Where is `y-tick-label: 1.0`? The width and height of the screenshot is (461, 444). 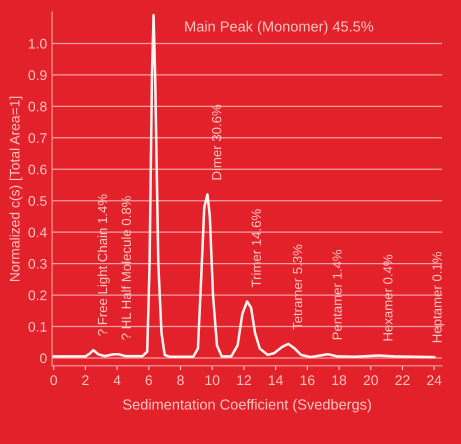
y-tick-label: 1.0 is located at coordinates (37, 43).